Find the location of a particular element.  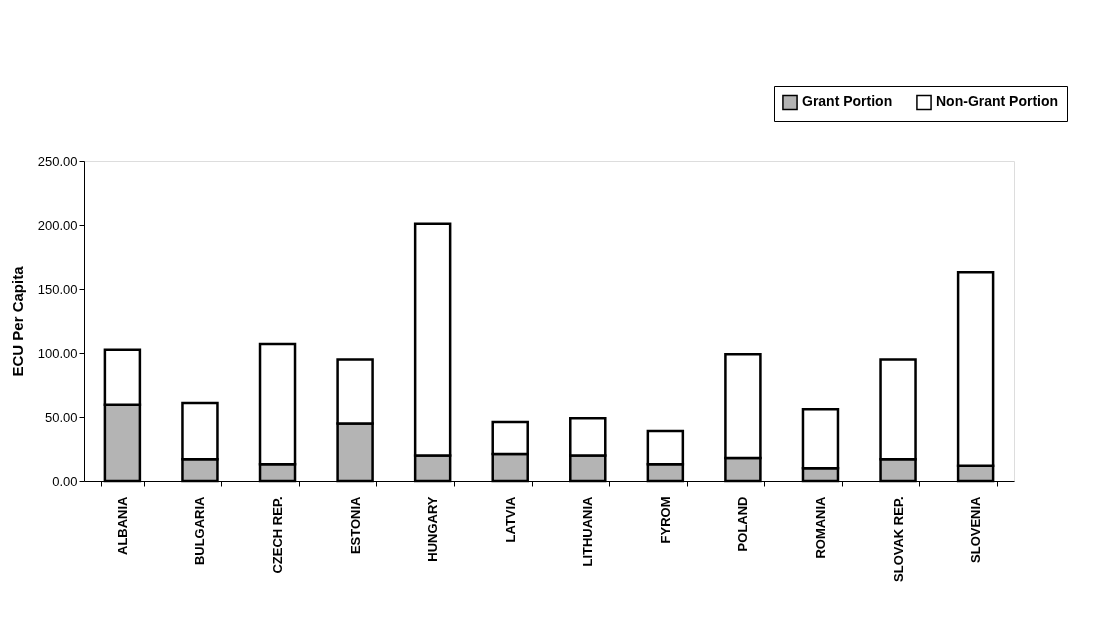

y-axis-title: ECU Per Capita is located at coordinates (17, 321).